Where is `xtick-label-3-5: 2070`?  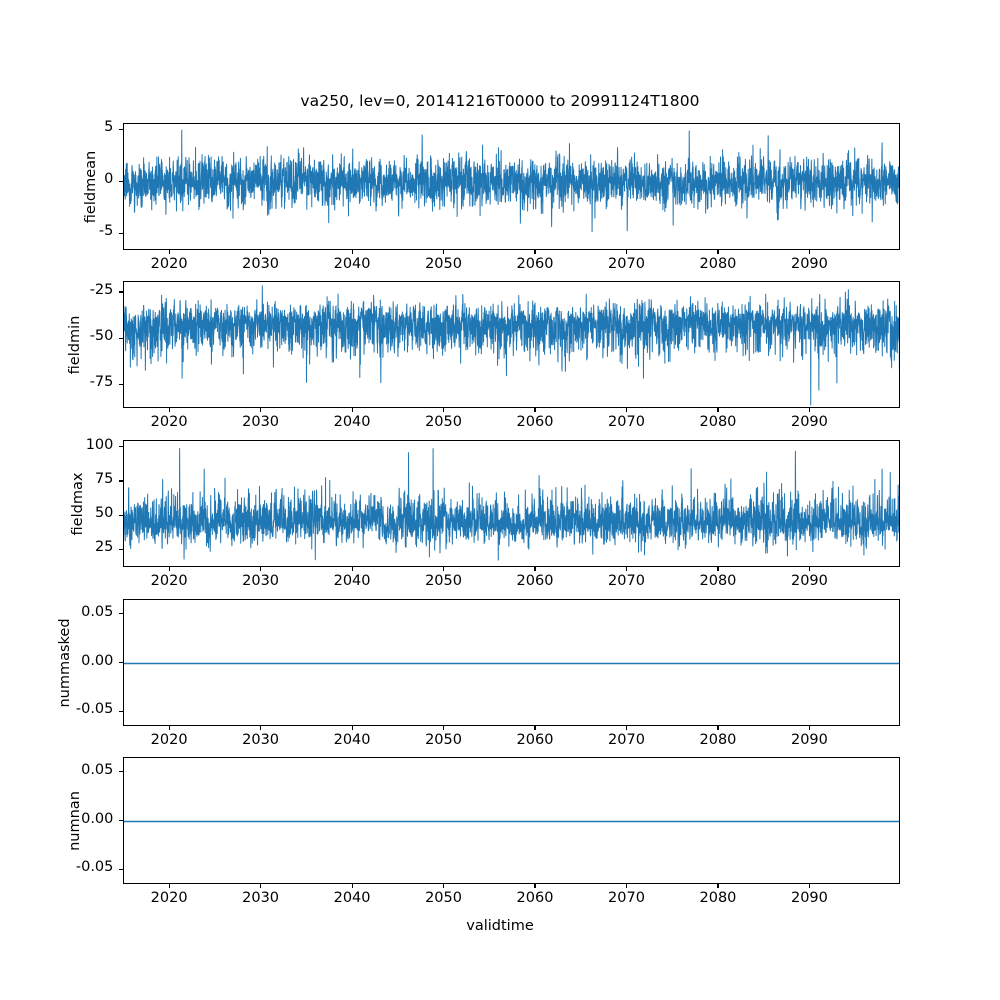
xtick-label-3-5: 2070 is located at coordinates (626, 740).